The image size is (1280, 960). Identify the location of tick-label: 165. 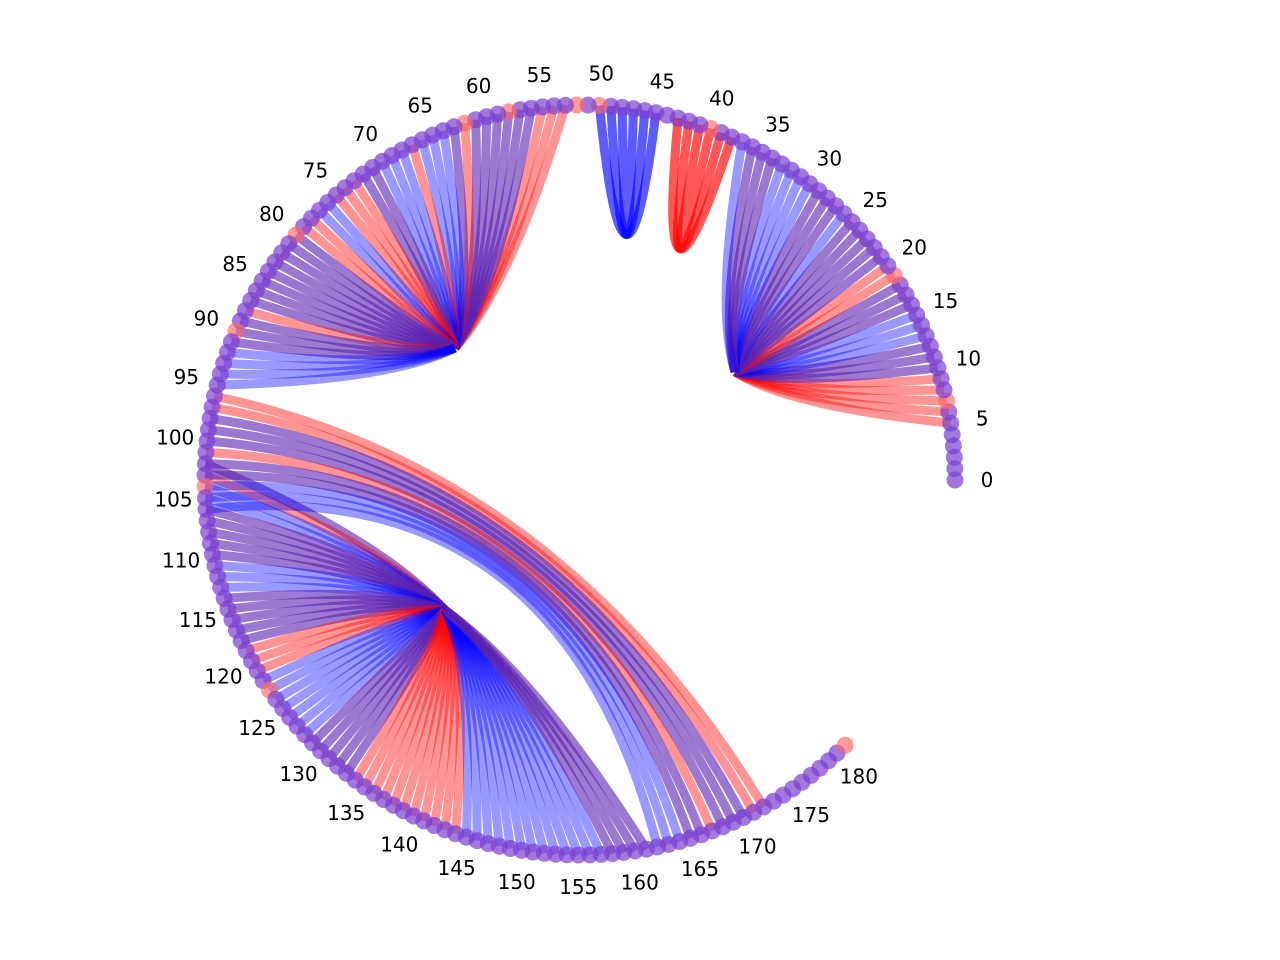
(700, 869).